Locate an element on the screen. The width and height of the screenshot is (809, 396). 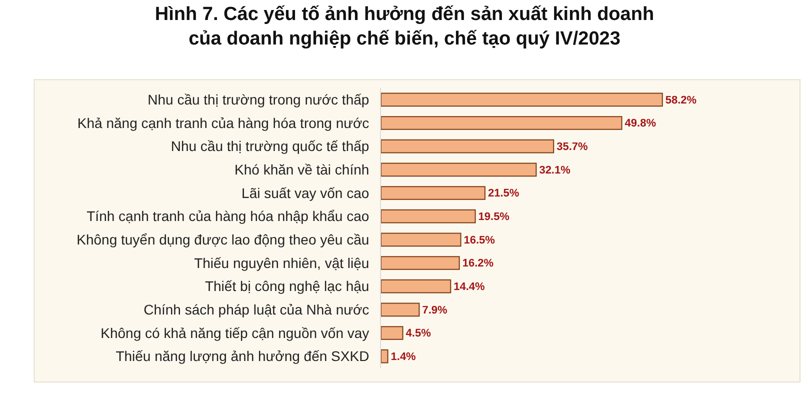
y-tick-label: Nhu cầu thị trường quốc tế thấp is located at coordinates (270, 146).